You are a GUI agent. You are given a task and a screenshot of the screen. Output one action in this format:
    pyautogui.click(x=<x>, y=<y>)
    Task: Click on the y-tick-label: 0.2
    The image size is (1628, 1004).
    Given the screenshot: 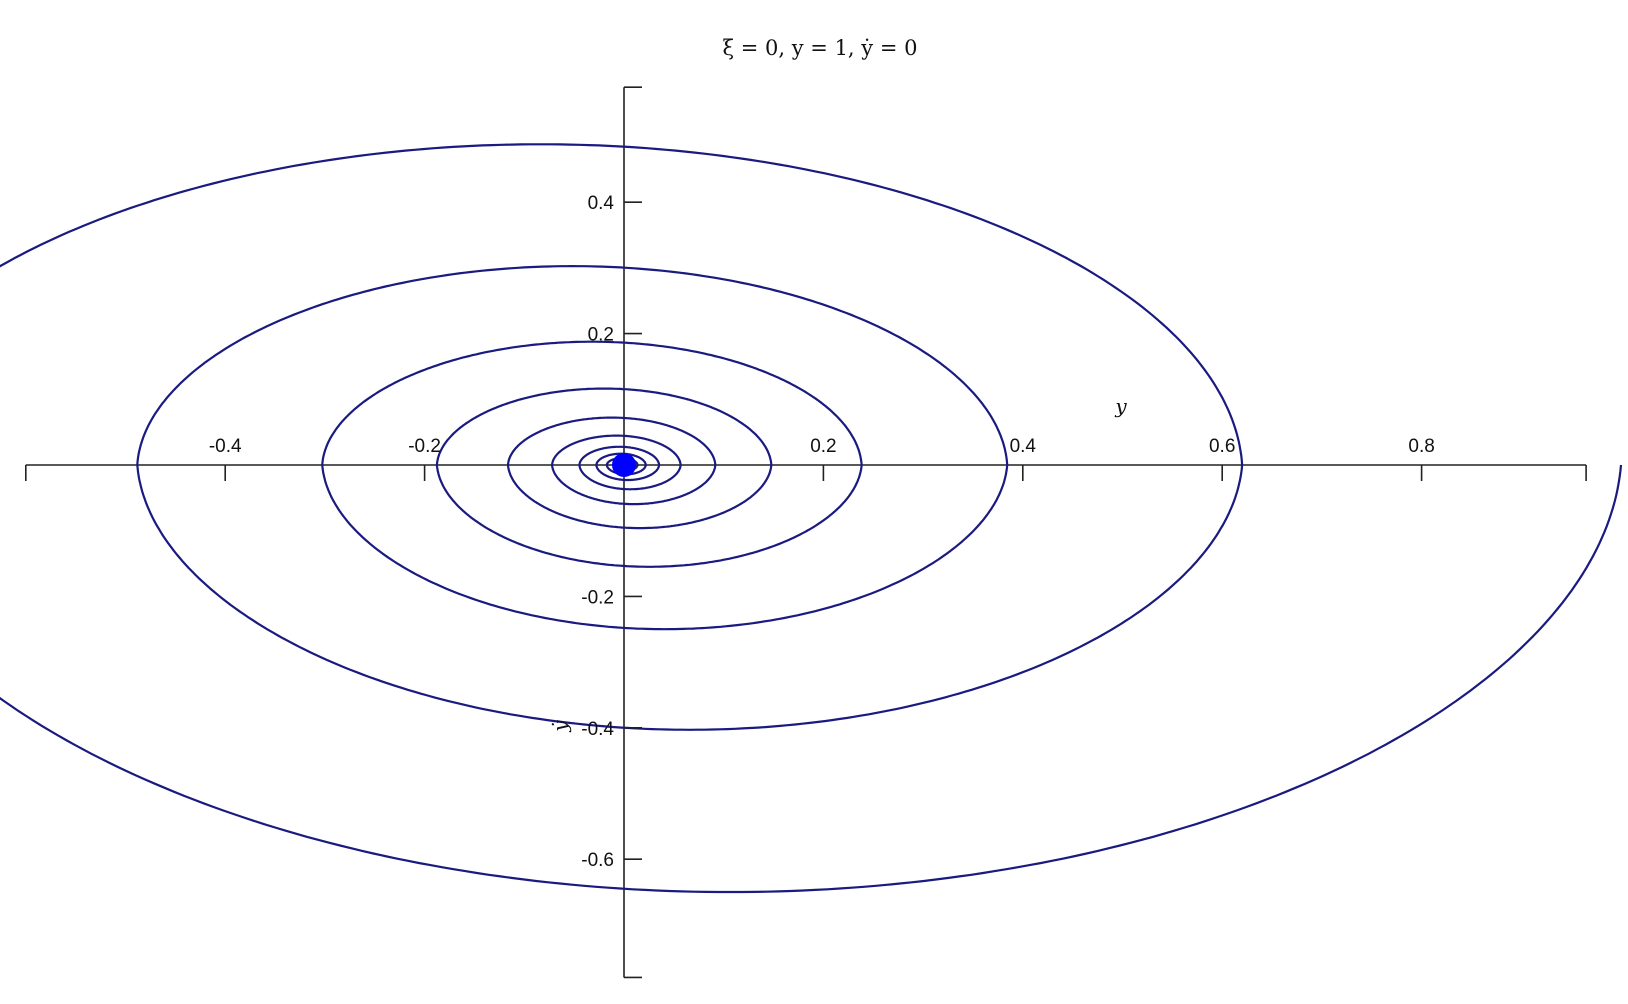 What is the action you would take?
    pyautogui.click(x=601, y=335)
    